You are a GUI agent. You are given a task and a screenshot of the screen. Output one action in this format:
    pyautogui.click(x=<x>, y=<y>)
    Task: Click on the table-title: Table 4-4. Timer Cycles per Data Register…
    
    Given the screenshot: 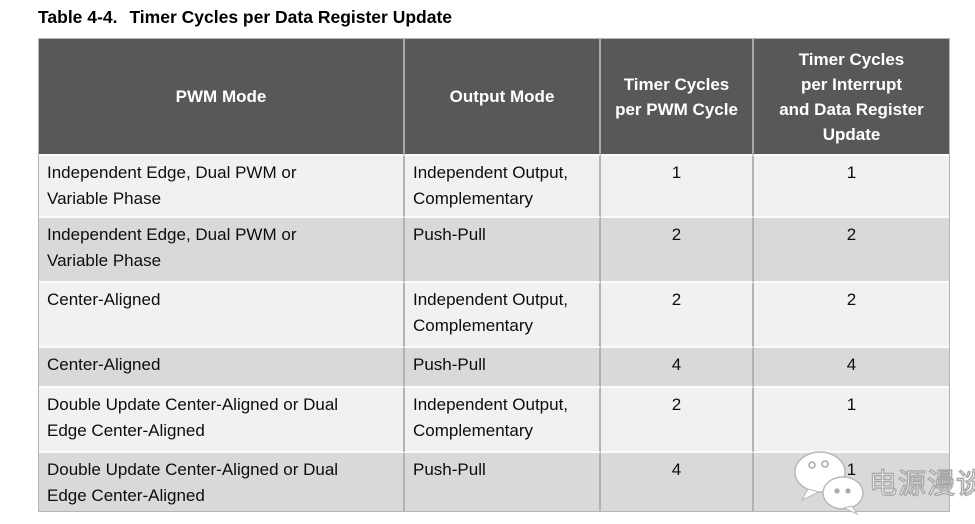 What is the action you would take?
    pyautogui.click(x=245, y=17)
    